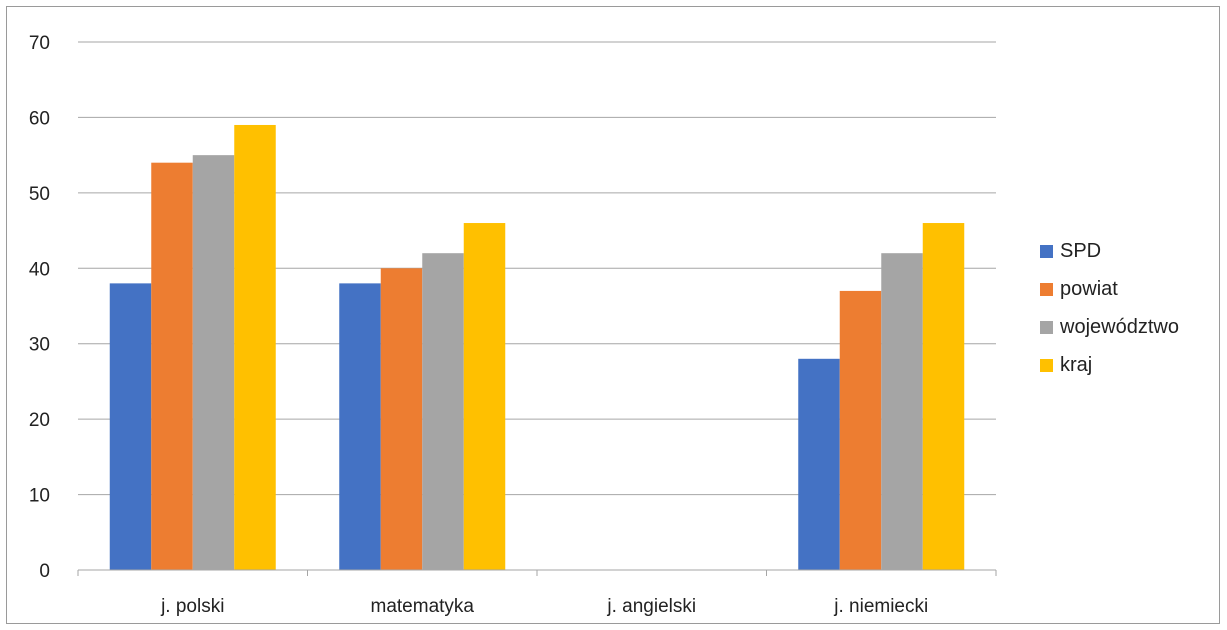  What do you see at coordinates (1080, 251) in the screenshot?
I see `legend-label: SPD` at bounding box center [1080, 251].